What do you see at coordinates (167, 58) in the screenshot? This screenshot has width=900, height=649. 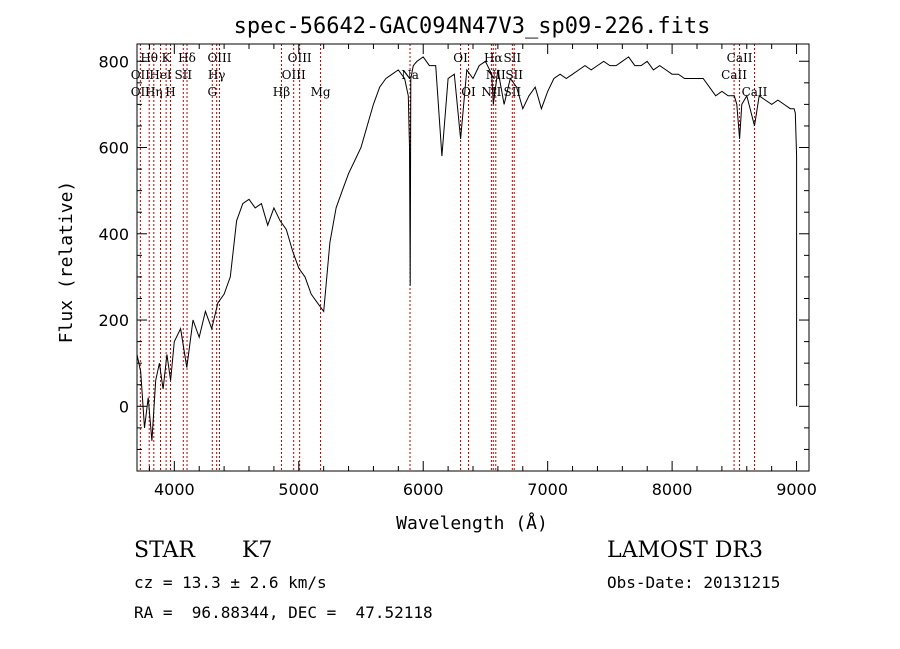 I see `line-label: K` at bounding box center [167, 58].